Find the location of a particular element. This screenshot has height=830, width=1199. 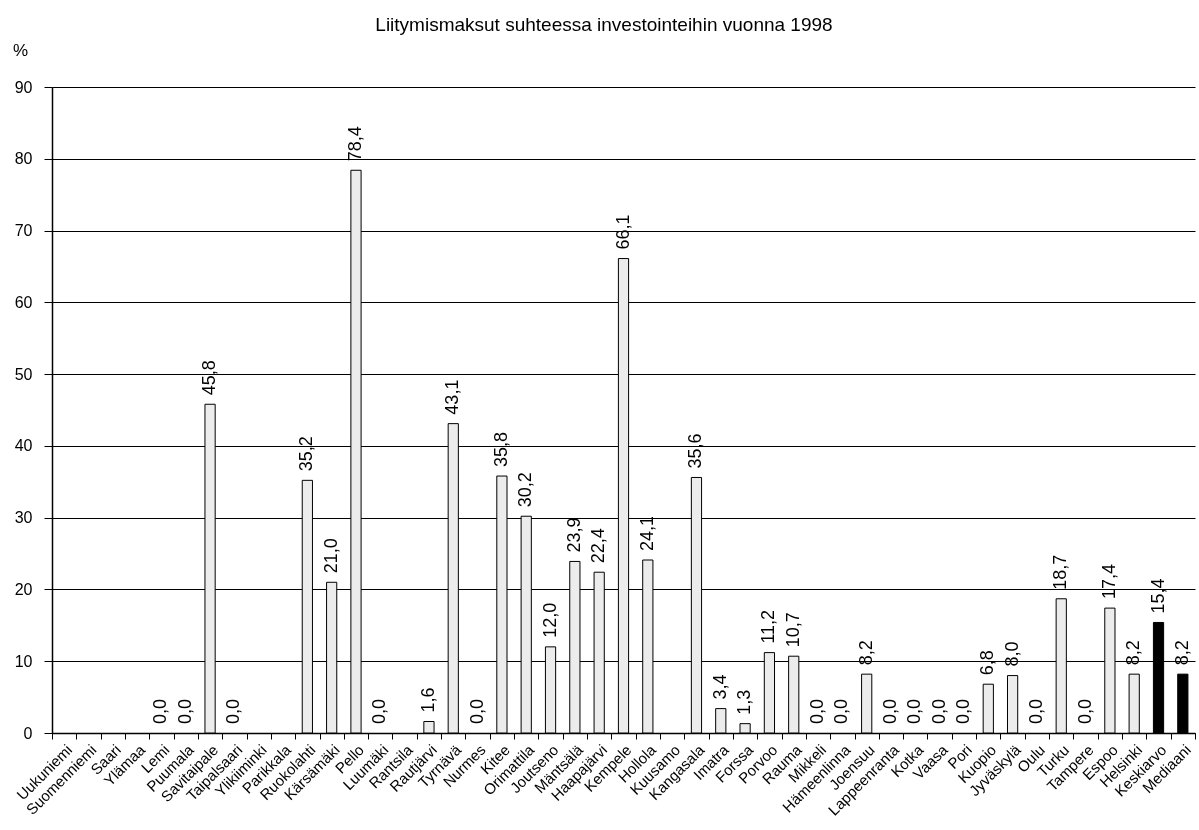

y-tick-label: 20 is located at coordinates (23, 589).